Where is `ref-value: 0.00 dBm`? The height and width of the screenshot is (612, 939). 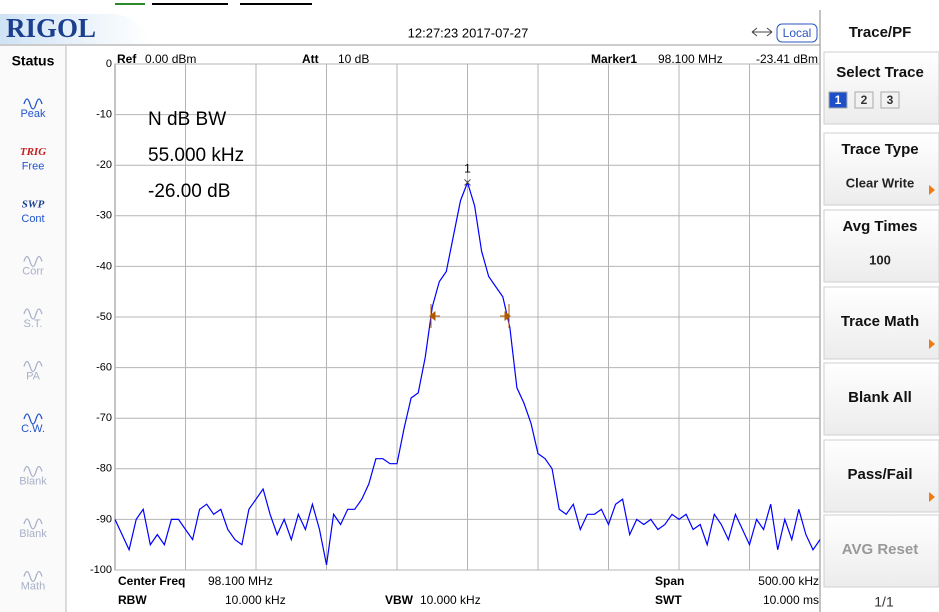
ref-value: 0.00 dBm is located at coordinates (170, 59).